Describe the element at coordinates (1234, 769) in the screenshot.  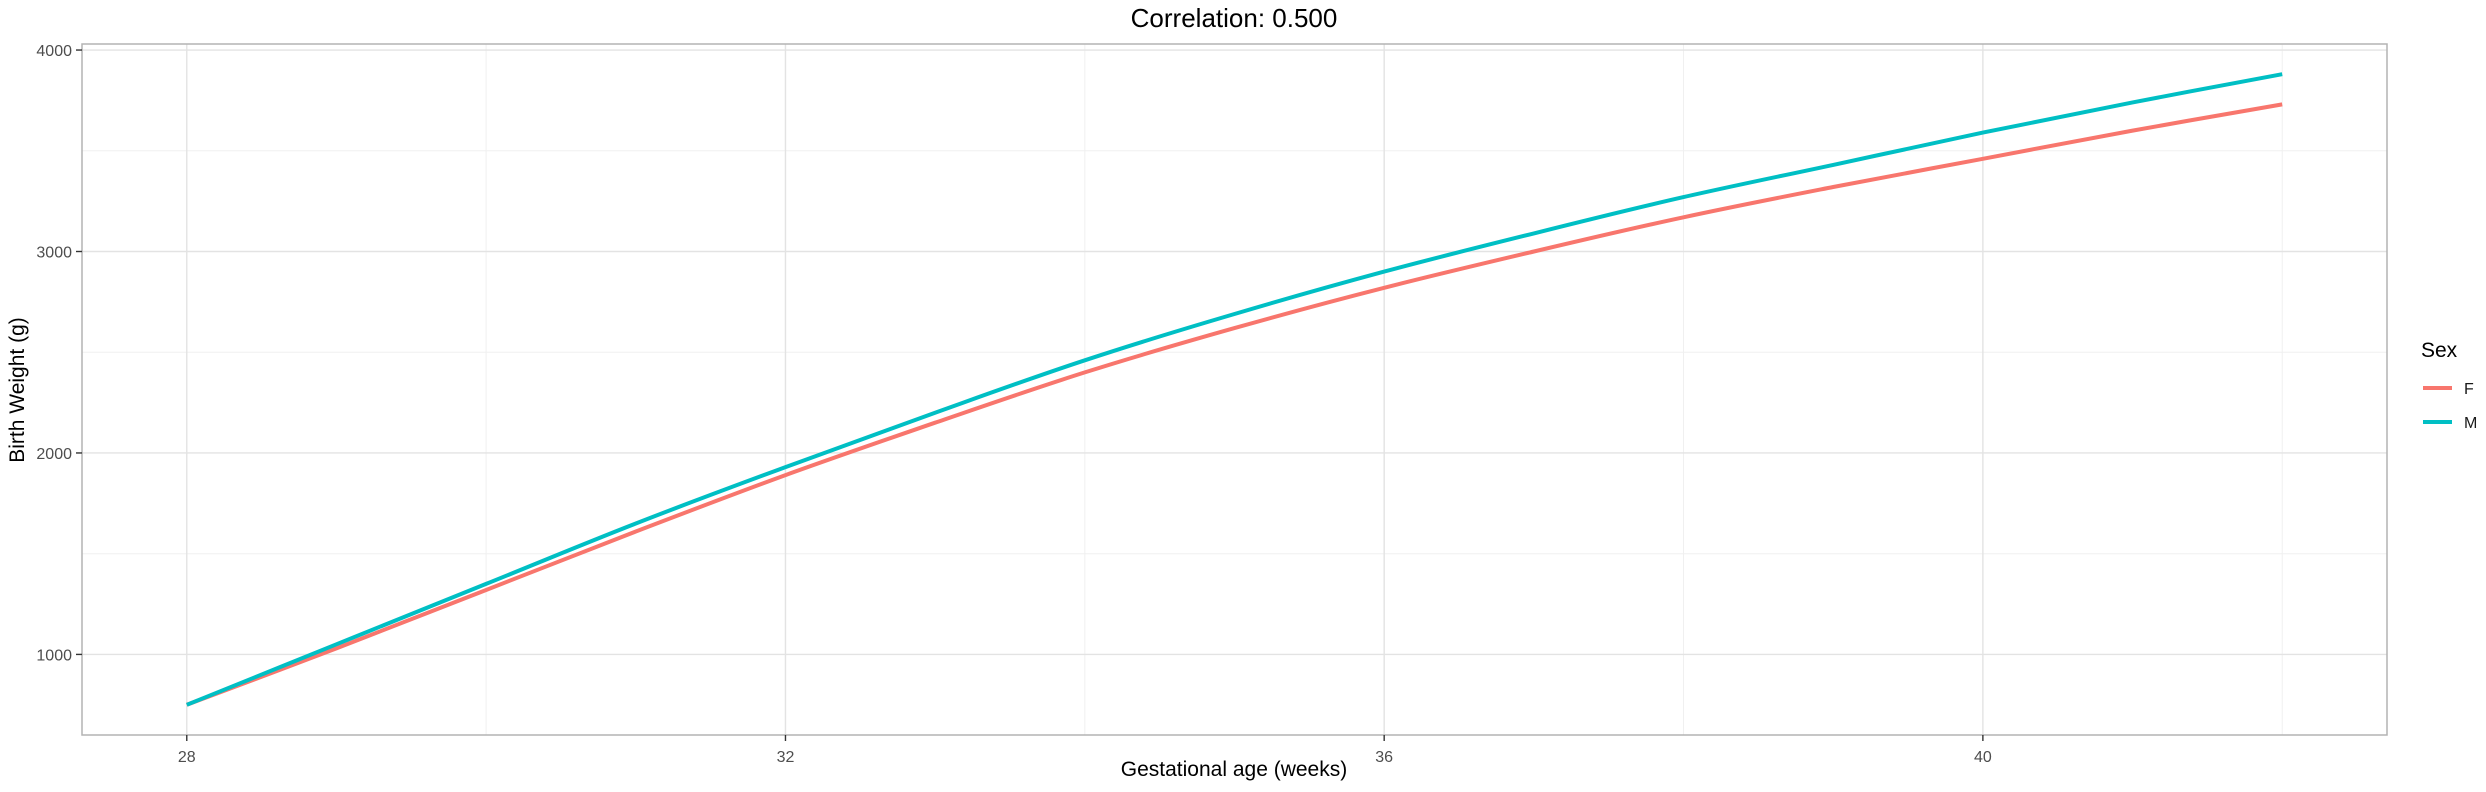
I see `x-axis-title: Gestational age (weeks)` at that location.